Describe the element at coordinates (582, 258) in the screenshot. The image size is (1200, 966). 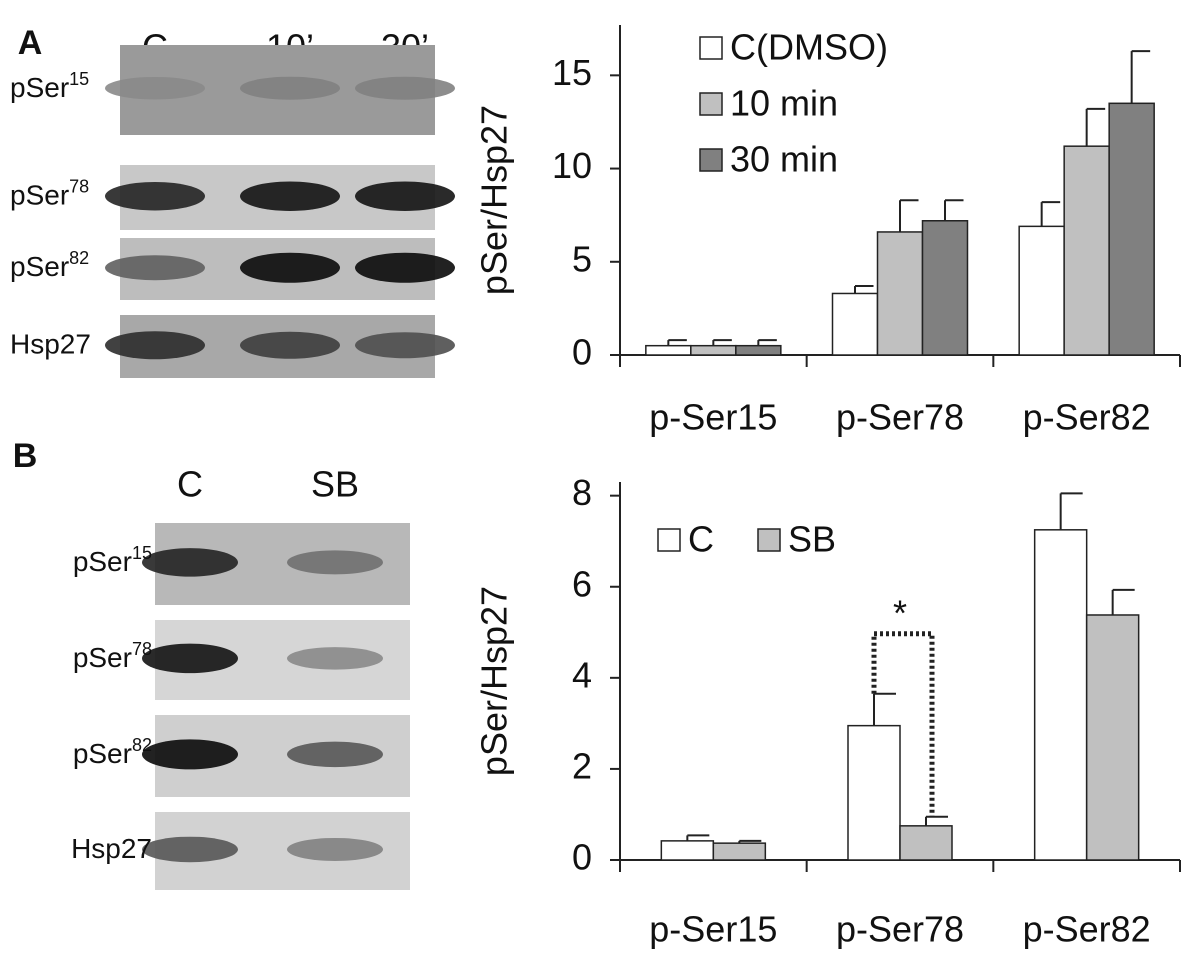
I see `y-tick-label: 5` at that location.